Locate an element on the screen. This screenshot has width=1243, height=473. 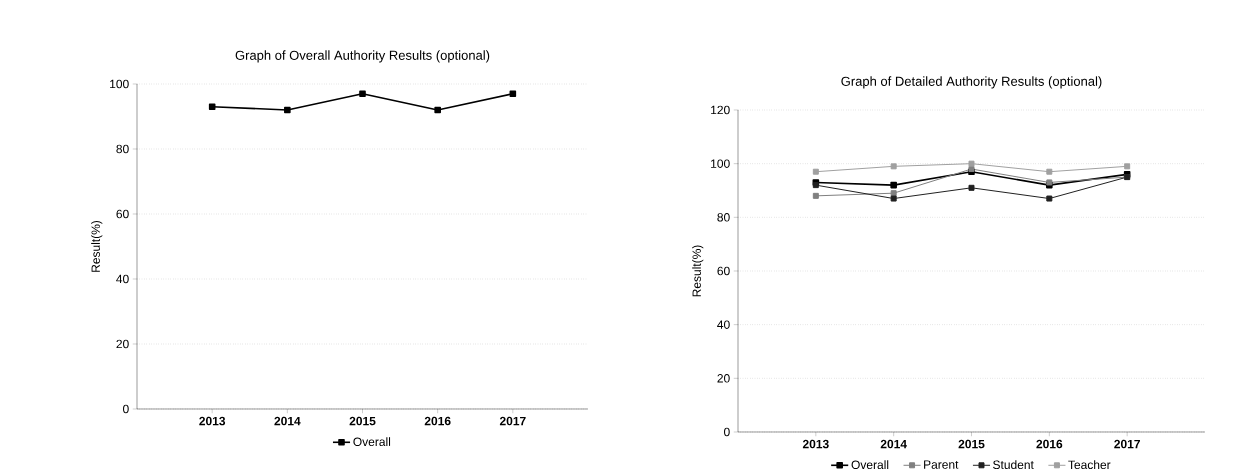
legend-label: Parent is located at coordinates (941, 464).